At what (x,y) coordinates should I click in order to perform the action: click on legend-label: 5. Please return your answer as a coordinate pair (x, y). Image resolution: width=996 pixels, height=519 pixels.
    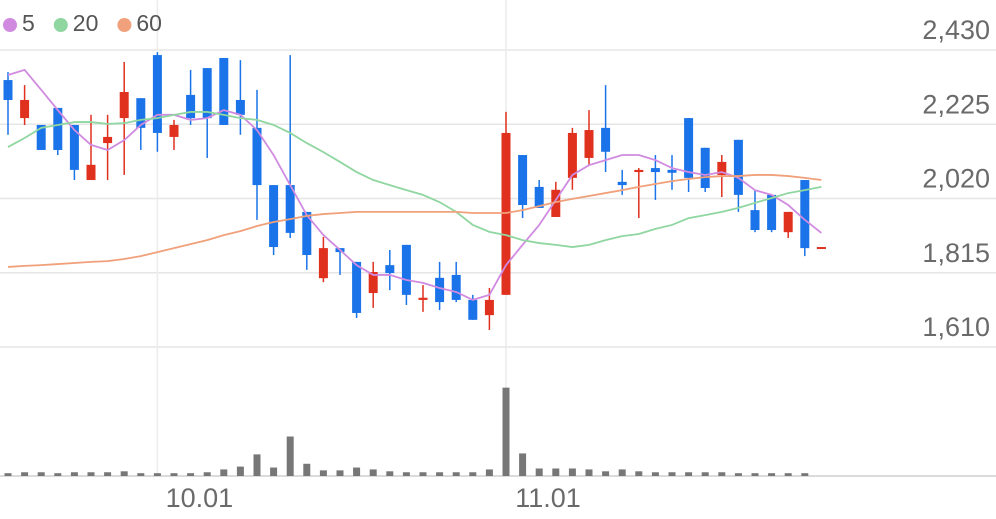
    Looking at the image, I should click on (28, 23).